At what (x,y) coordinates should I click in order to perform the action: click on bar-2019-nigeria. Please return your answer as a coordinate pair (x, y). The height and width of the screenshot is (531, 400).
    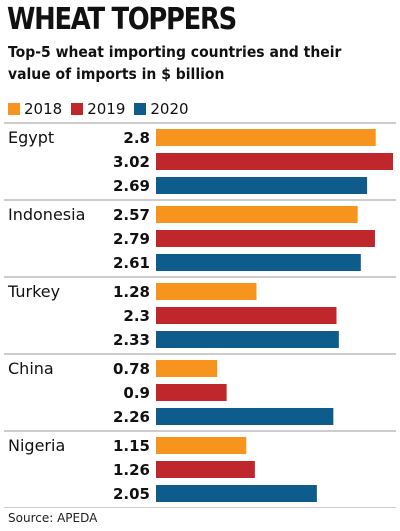
    Looking at the image, I should click on (205, 469).